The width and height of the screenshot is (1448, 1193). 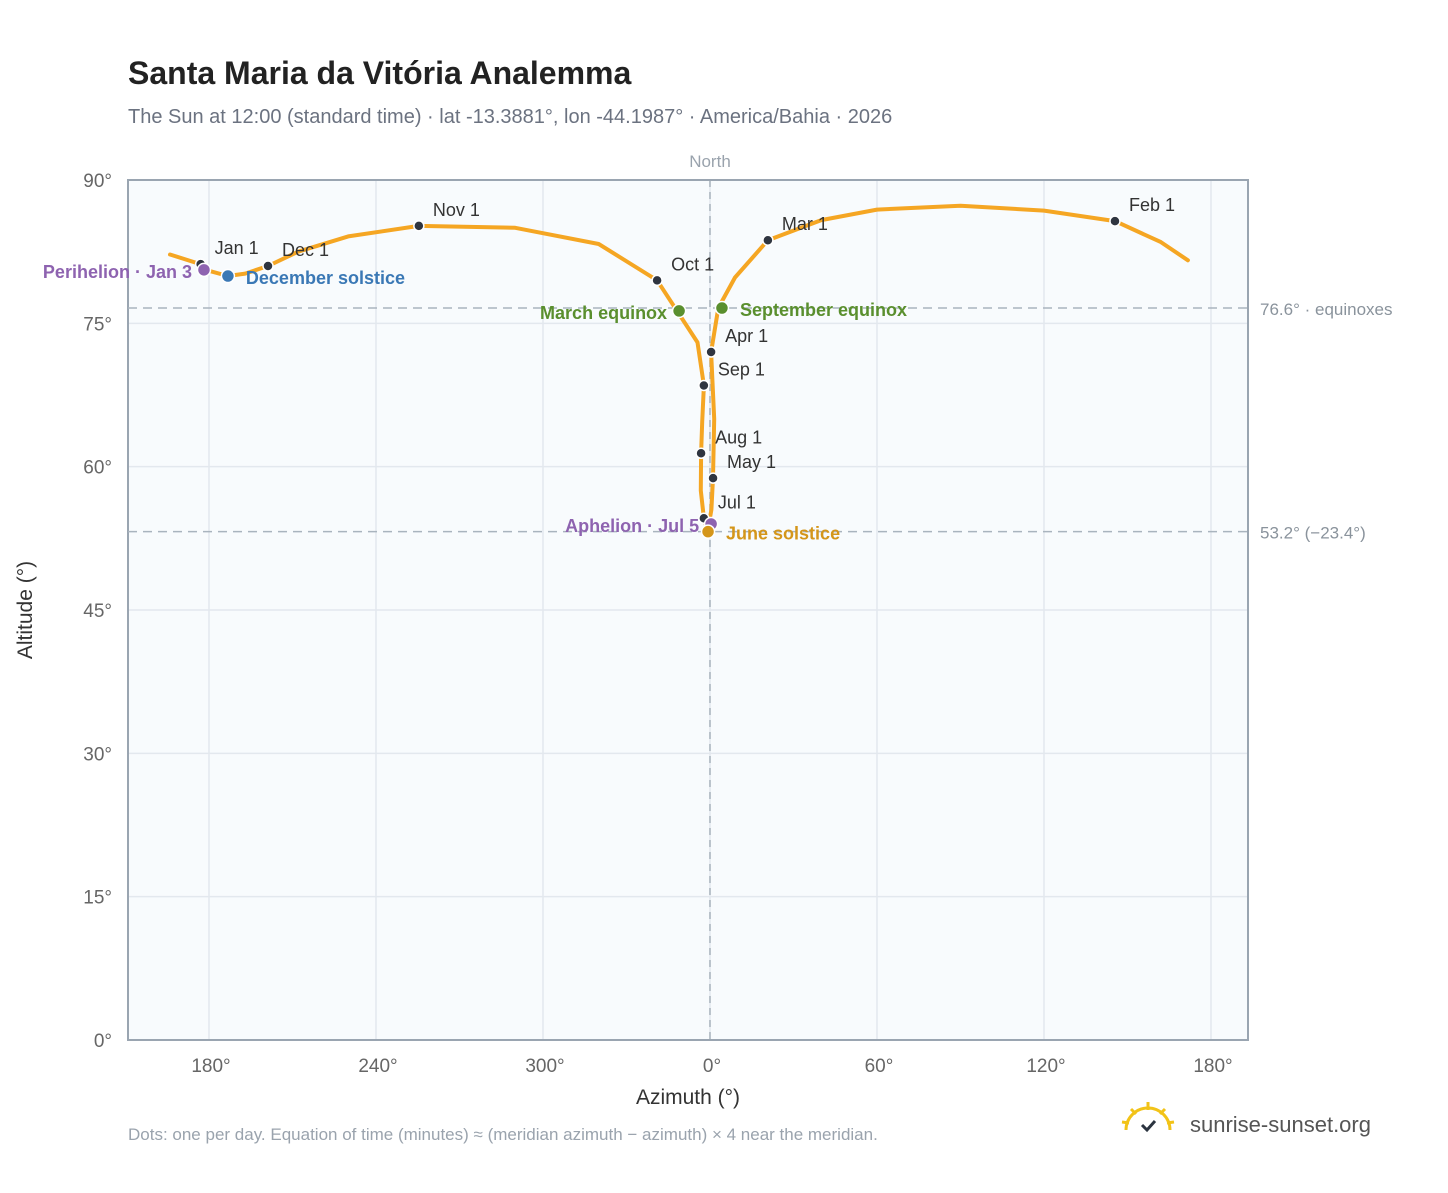 I want to click on chart-title: Santa Maria da Vitória Analemma, so click(x=380, y=73).